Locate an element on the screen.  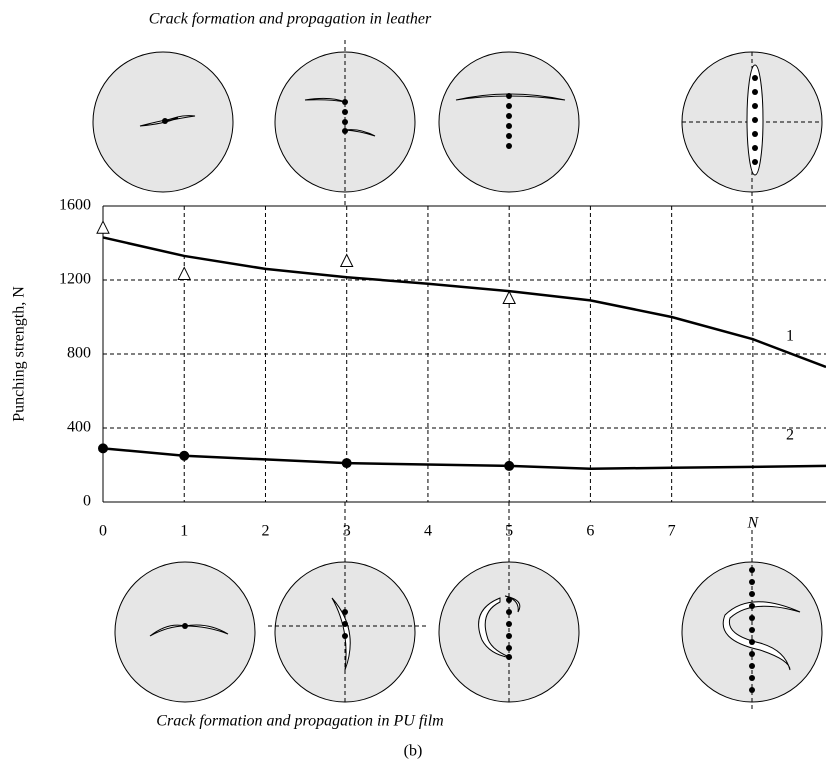
curve-label: 1 is located at coordinates (790, 336).